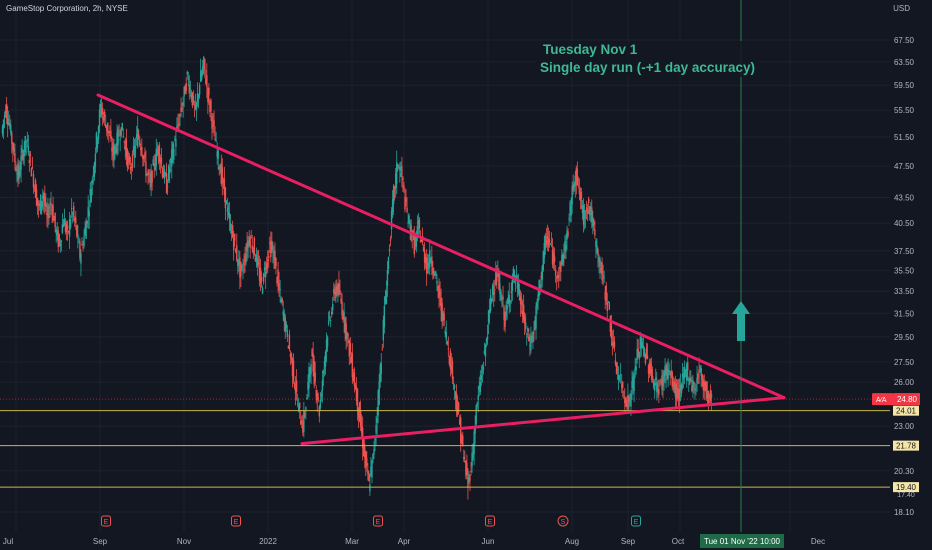 This screenshot has height=550, width=932. Describe the element at coordinates (466, 541) in the screenshot. I see `time-axis-bg` at that location.